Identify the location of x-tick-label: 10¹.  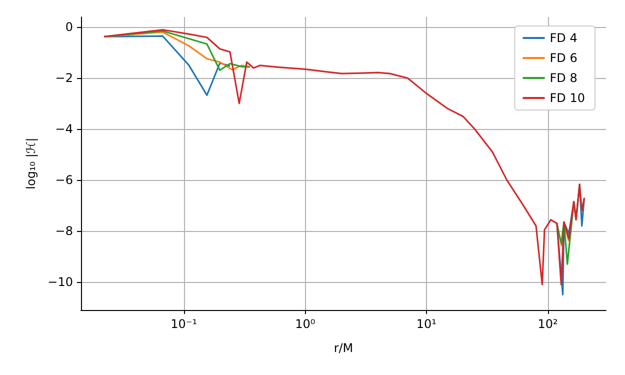
(426, 324).